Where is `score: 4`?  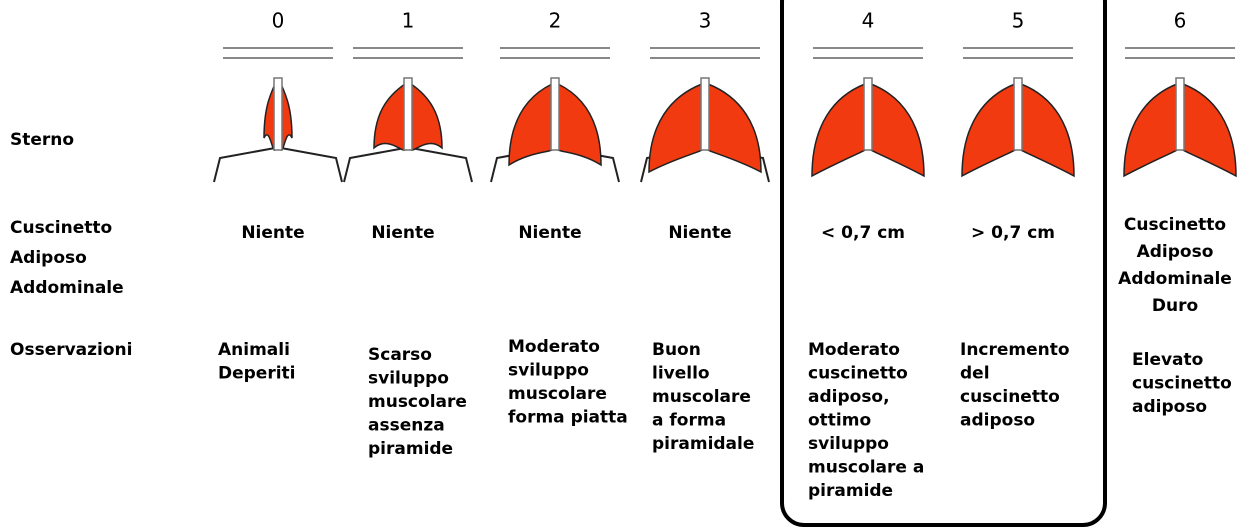
score: 4 is located at coordinates (868, 21).